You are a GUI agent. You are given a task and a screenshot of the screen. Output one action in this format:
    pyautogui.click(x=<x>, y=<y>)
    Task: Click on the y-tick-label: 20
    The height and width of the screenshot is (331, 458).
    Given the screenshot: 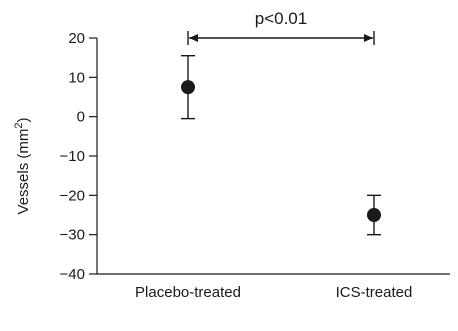 What is the action you would take?
    pyautogui.click(x=76, y=38)
    